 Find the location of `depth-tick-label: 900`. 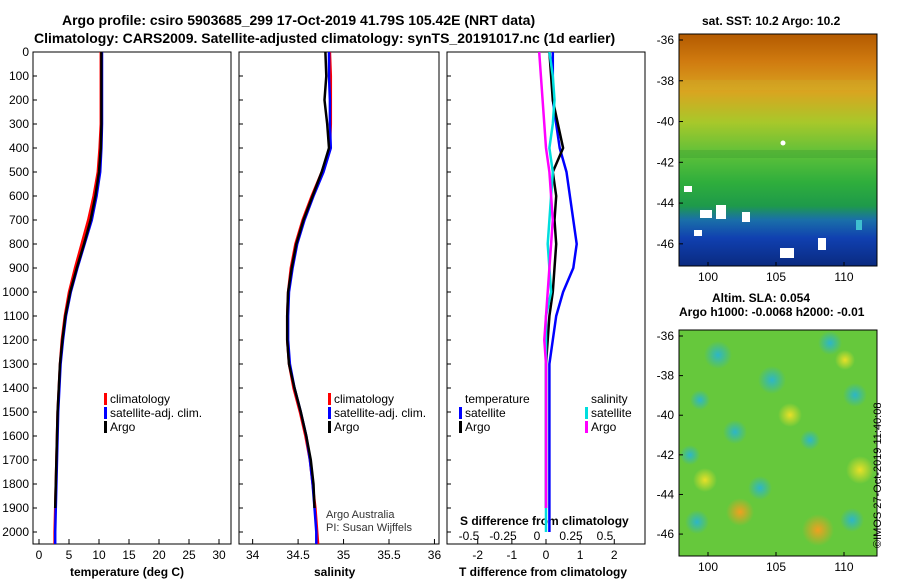

depth-tick-label: 900 is located at coordinates (19, 268).